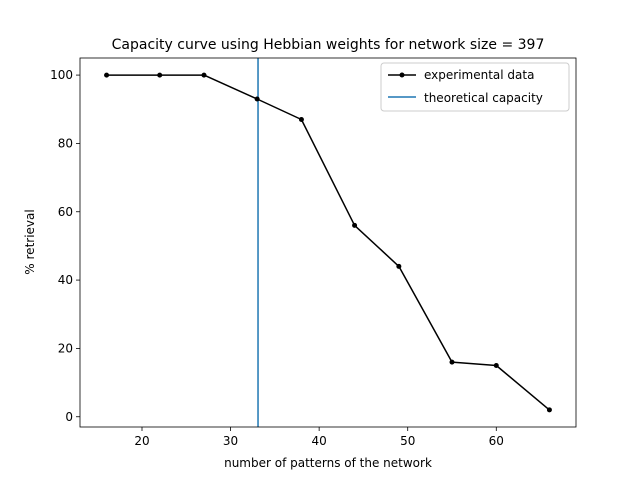 This screenshot has height=480, width=640. Describe the element at coordinates (65, 212) in the screenshot. I see `y-tick-label: 60` at that location.